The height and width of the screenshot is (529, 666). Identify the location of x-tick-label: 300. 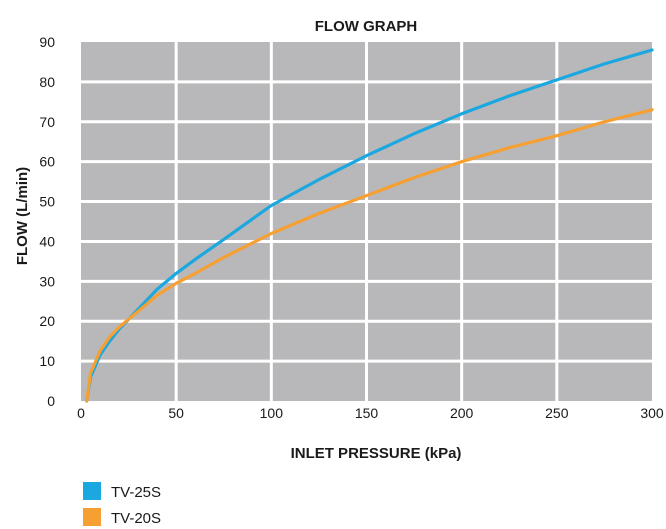
(652, 413).